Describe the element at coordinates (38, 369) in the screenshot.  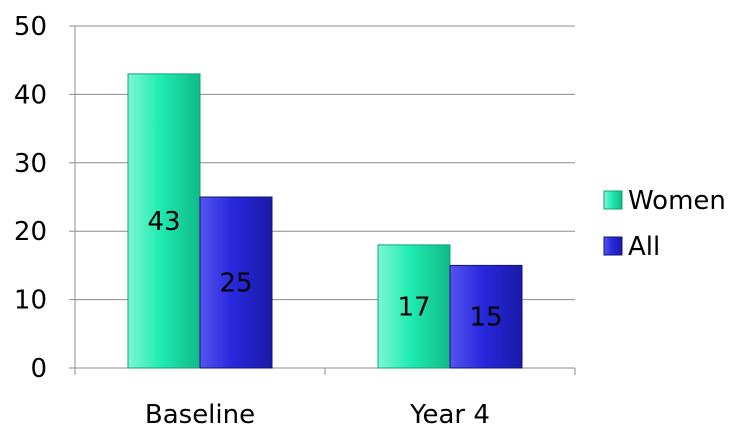
I see `y-tick-label: 0` at that location.